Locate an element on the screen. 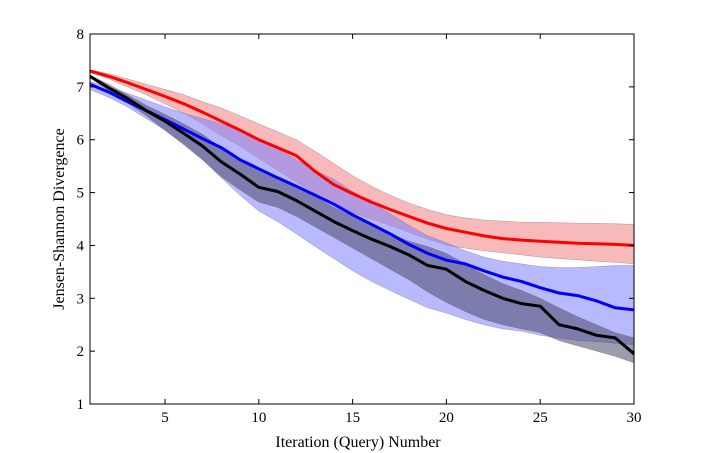 This screenshot has height=453, width=702. y-tick-label: 1 is located at coordinates (81, 405).